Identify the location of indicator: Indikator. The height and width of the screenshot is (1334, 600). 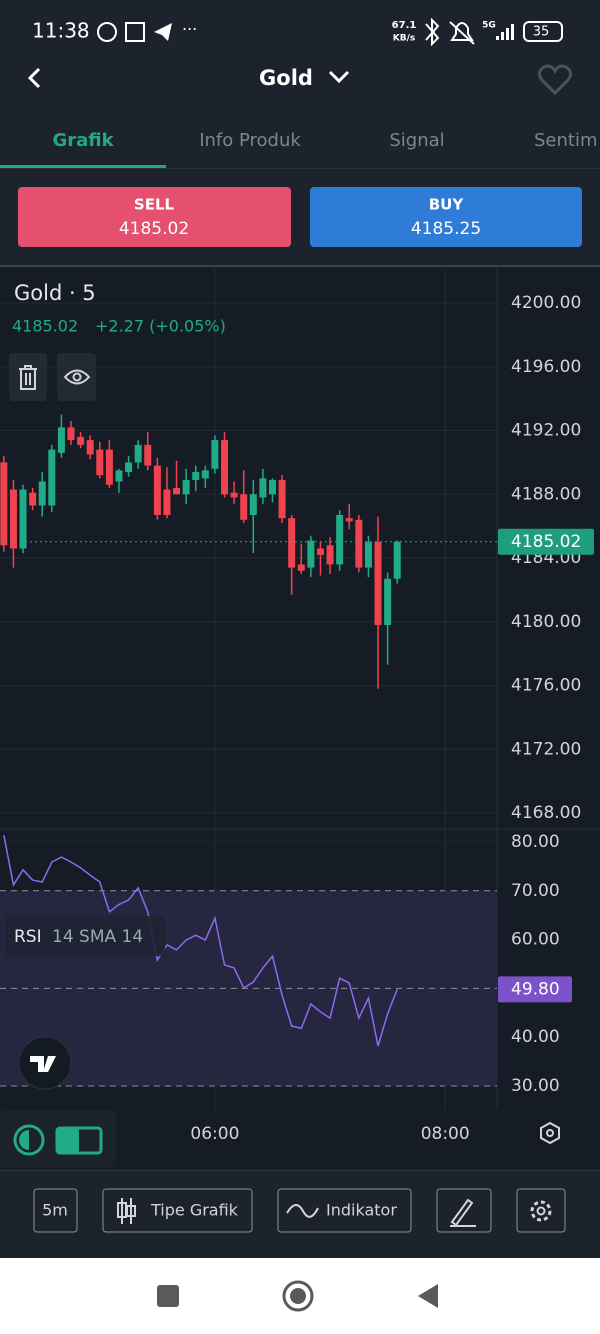
(361, 1210).